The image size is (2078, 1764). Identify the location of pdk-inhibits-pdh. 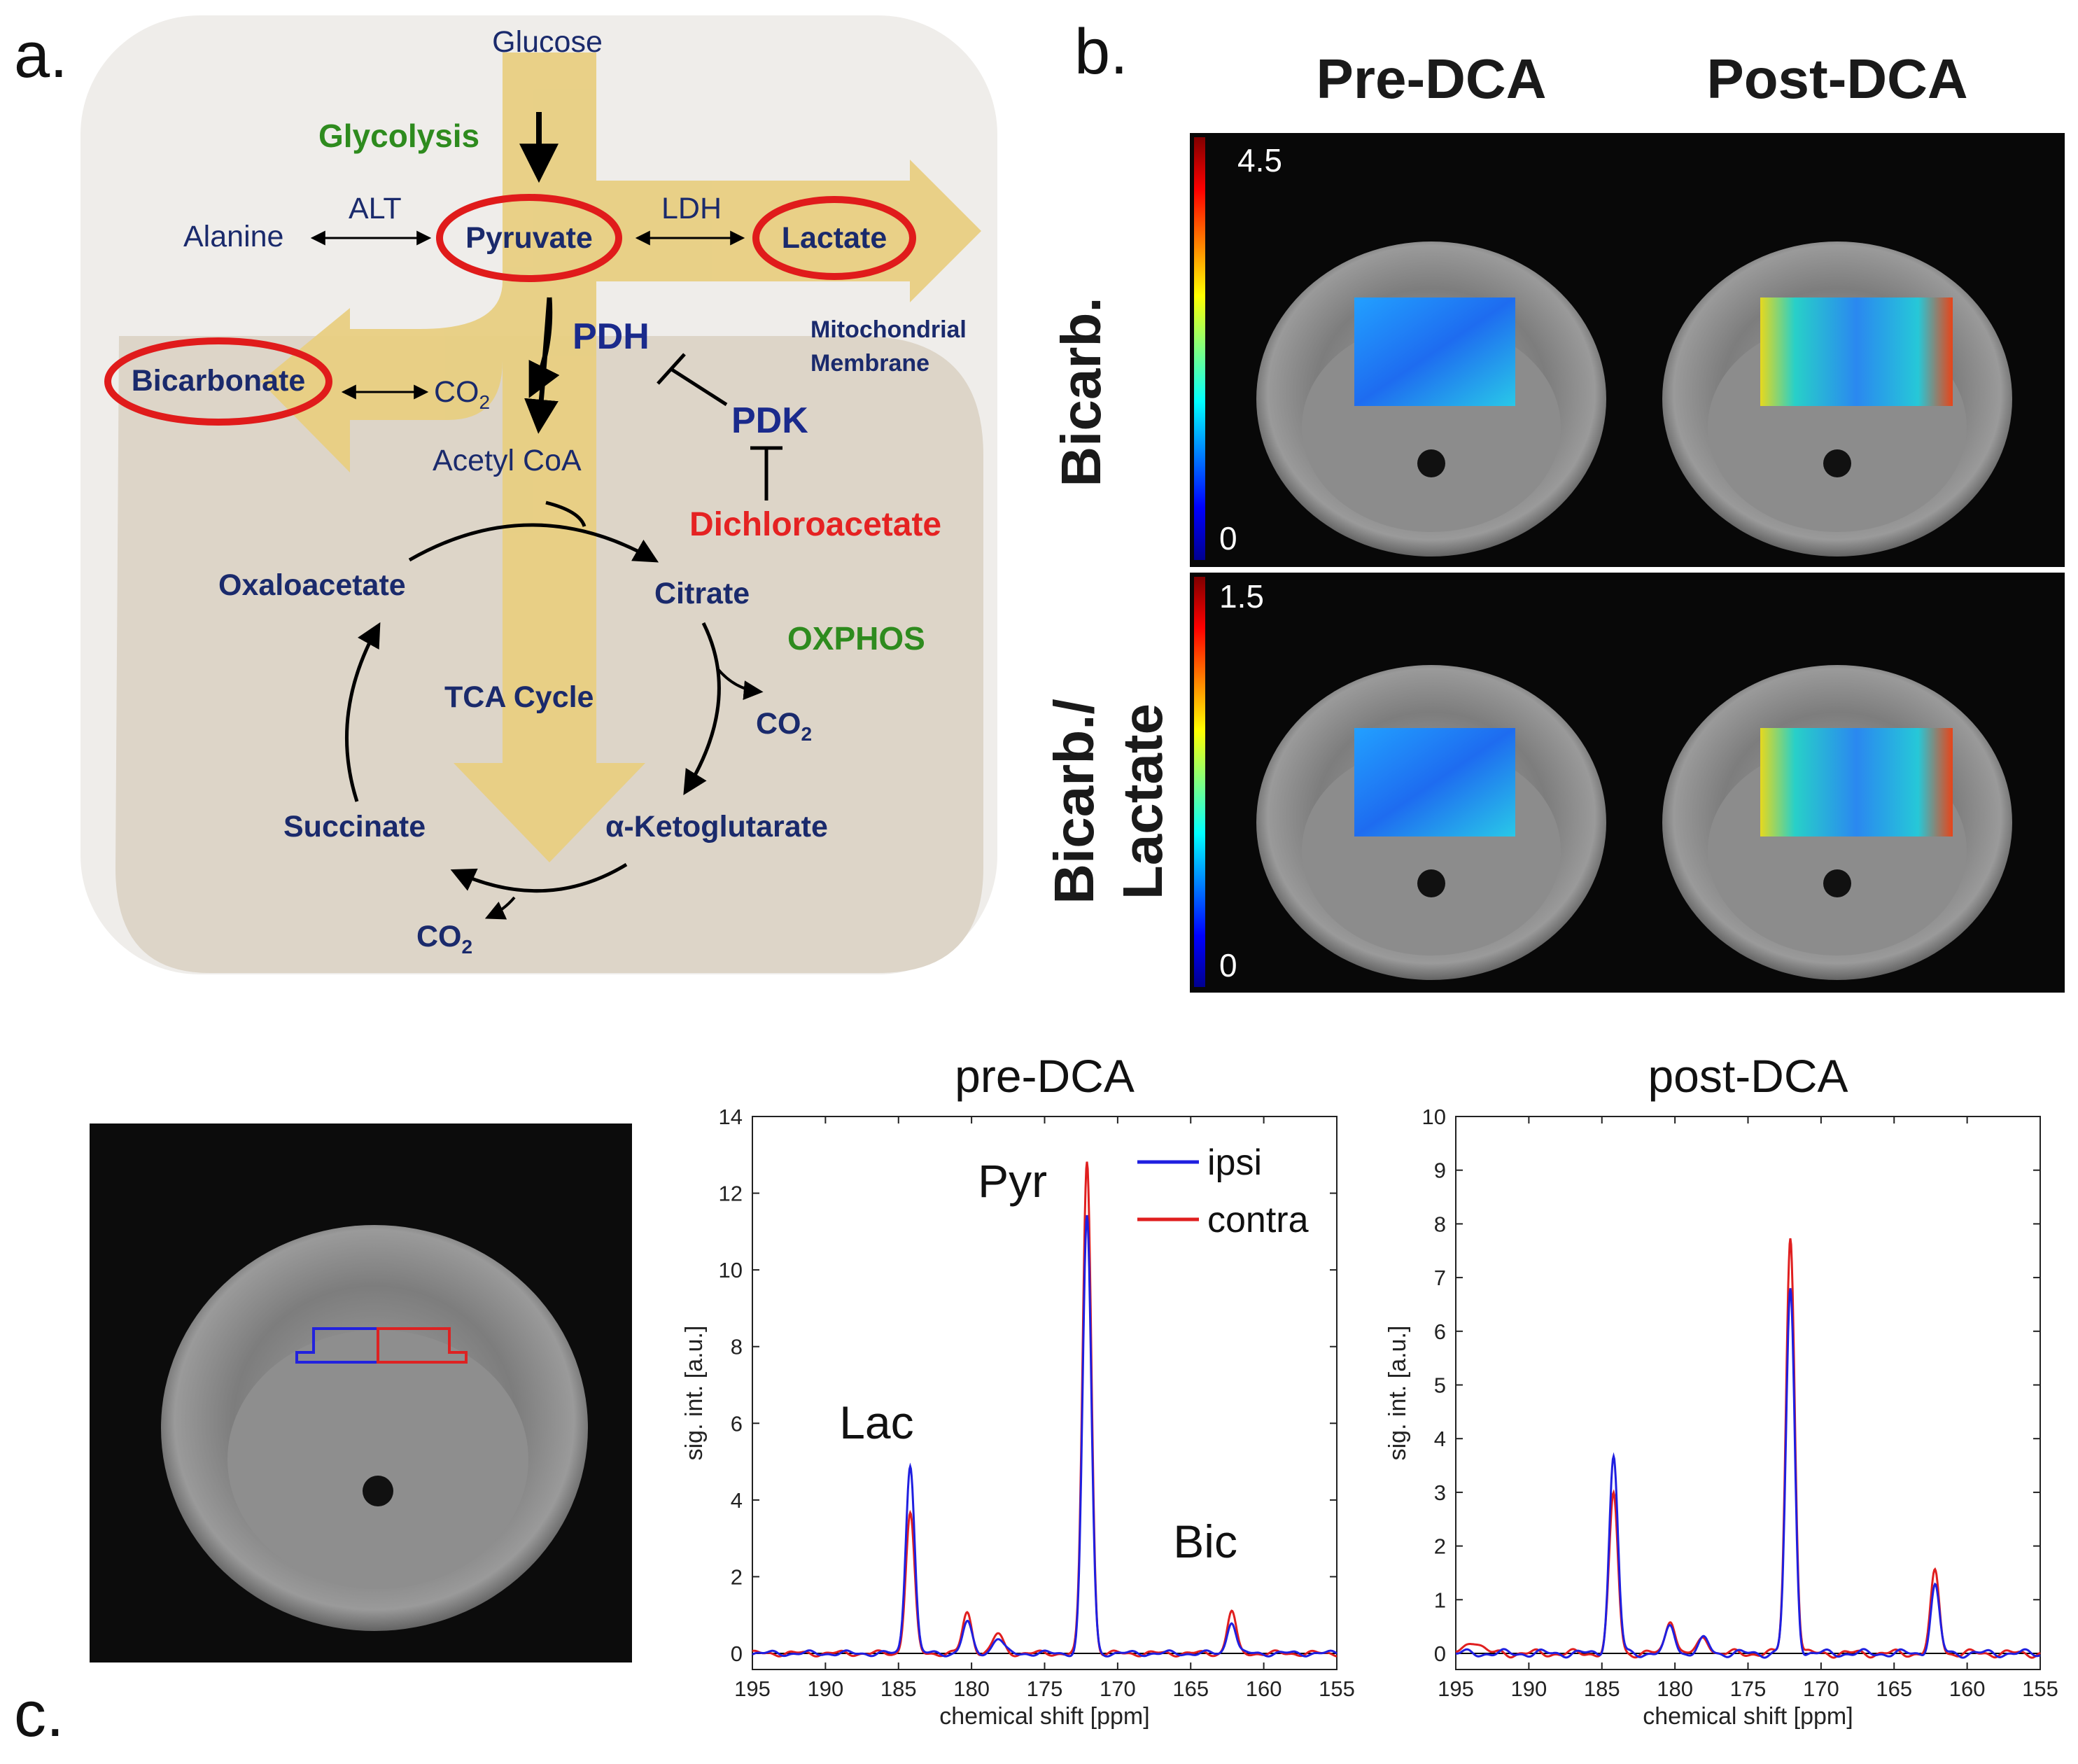
(699, 387).